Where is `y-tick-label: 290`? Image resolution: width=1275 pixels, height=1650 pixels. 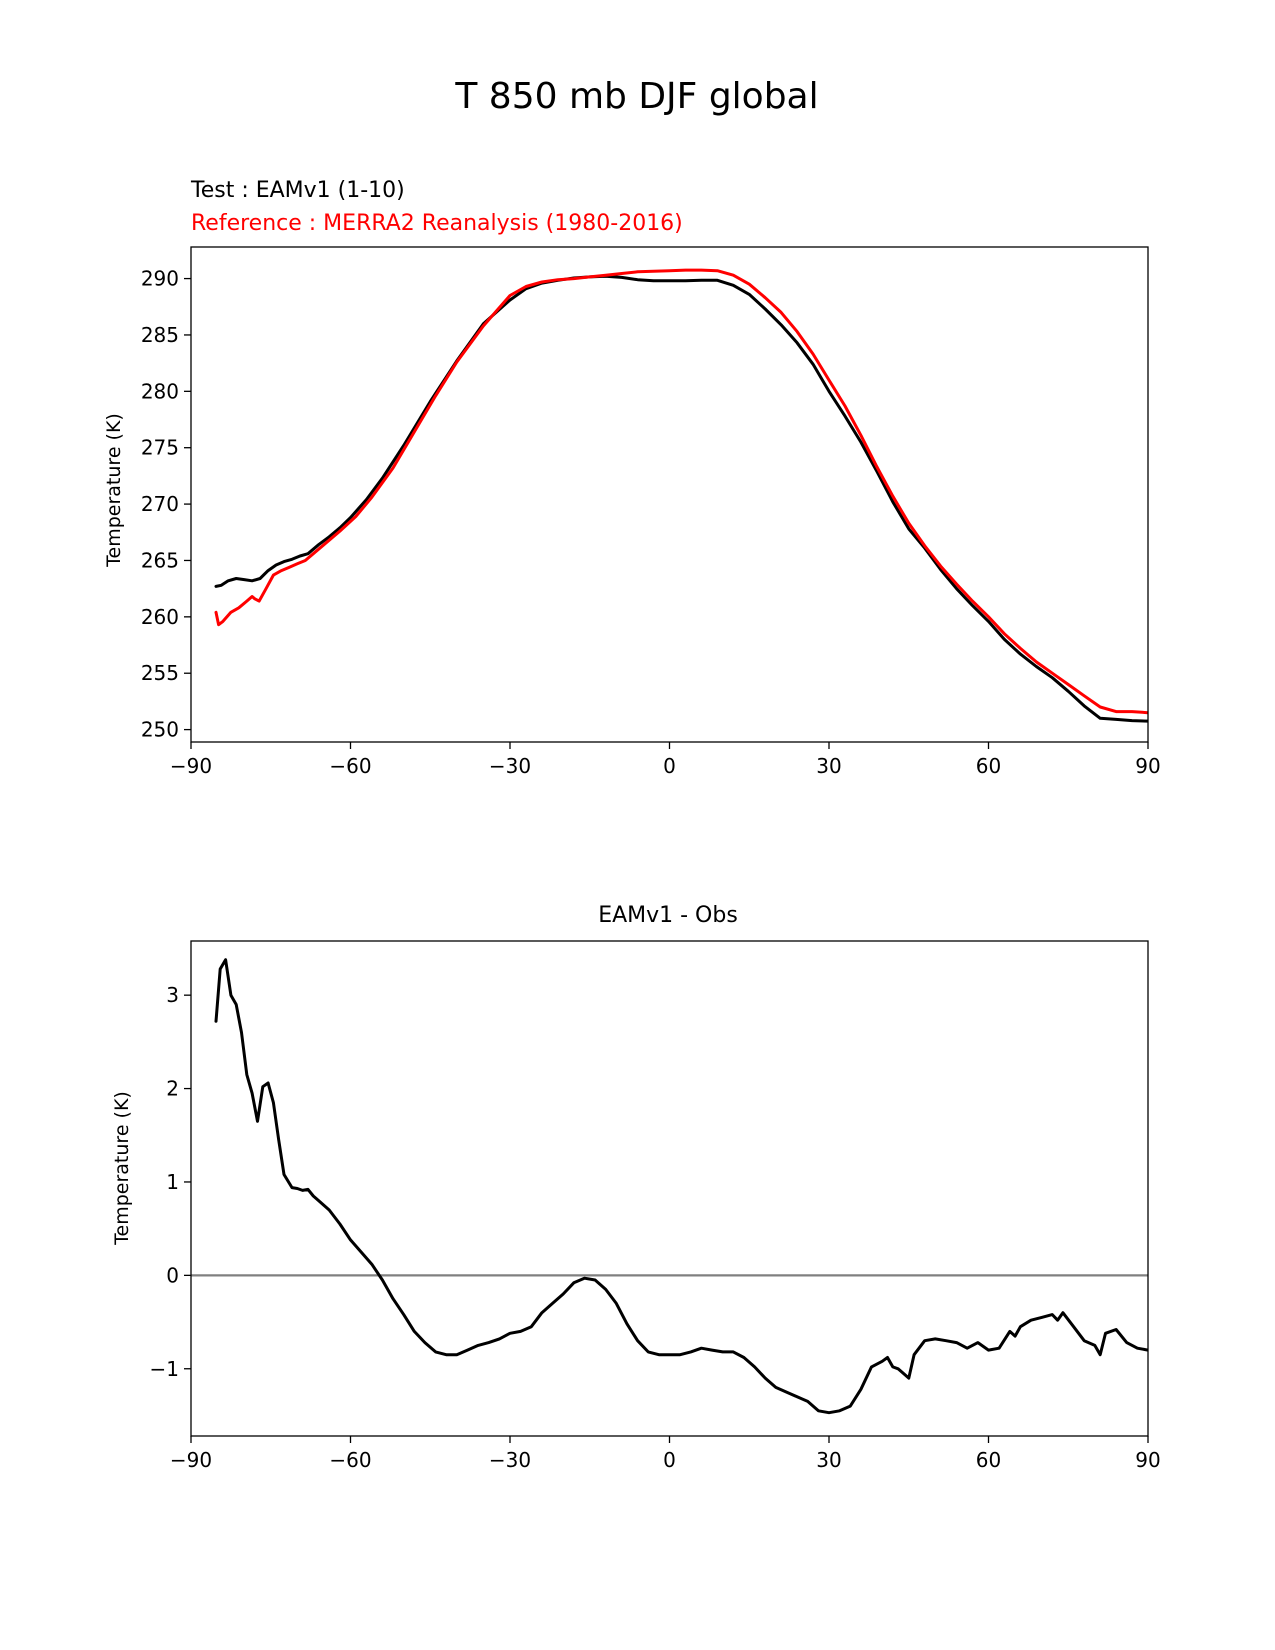 y-tick-label: 290 is located at coordinates (160, 279).